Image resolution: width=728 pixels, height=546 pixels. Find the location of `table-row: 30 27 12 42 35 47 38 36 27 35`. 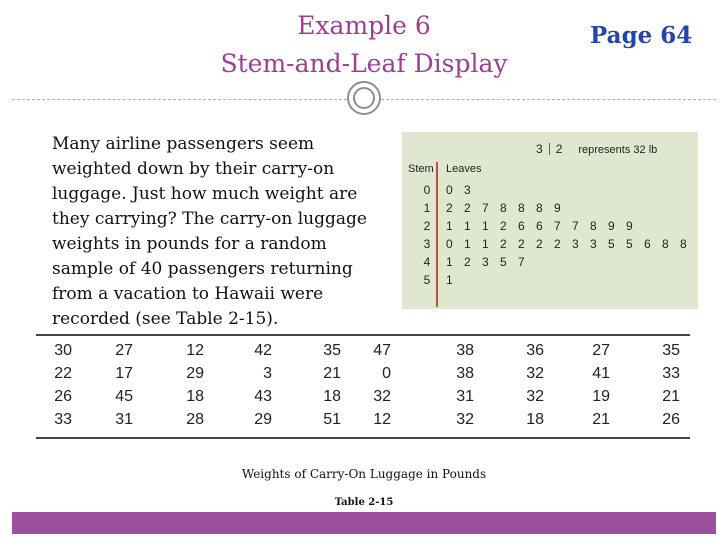

table-row: 30 27 12 42 35 47 38 36 27 35 is located at coordinates (364, 353).